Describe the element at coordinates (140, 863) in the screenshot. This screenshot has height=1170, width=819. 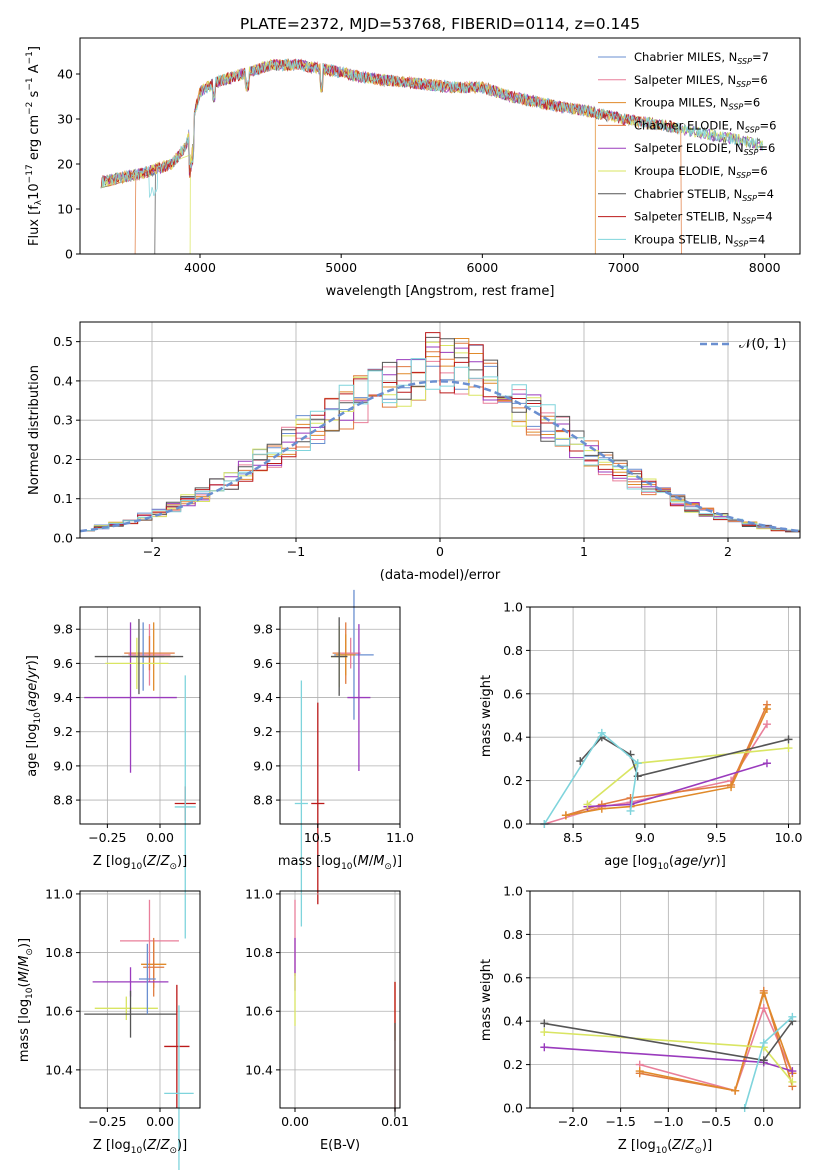
I see `z-age-xlabel: Z [log10(Z/Z⊙)]` at that location.